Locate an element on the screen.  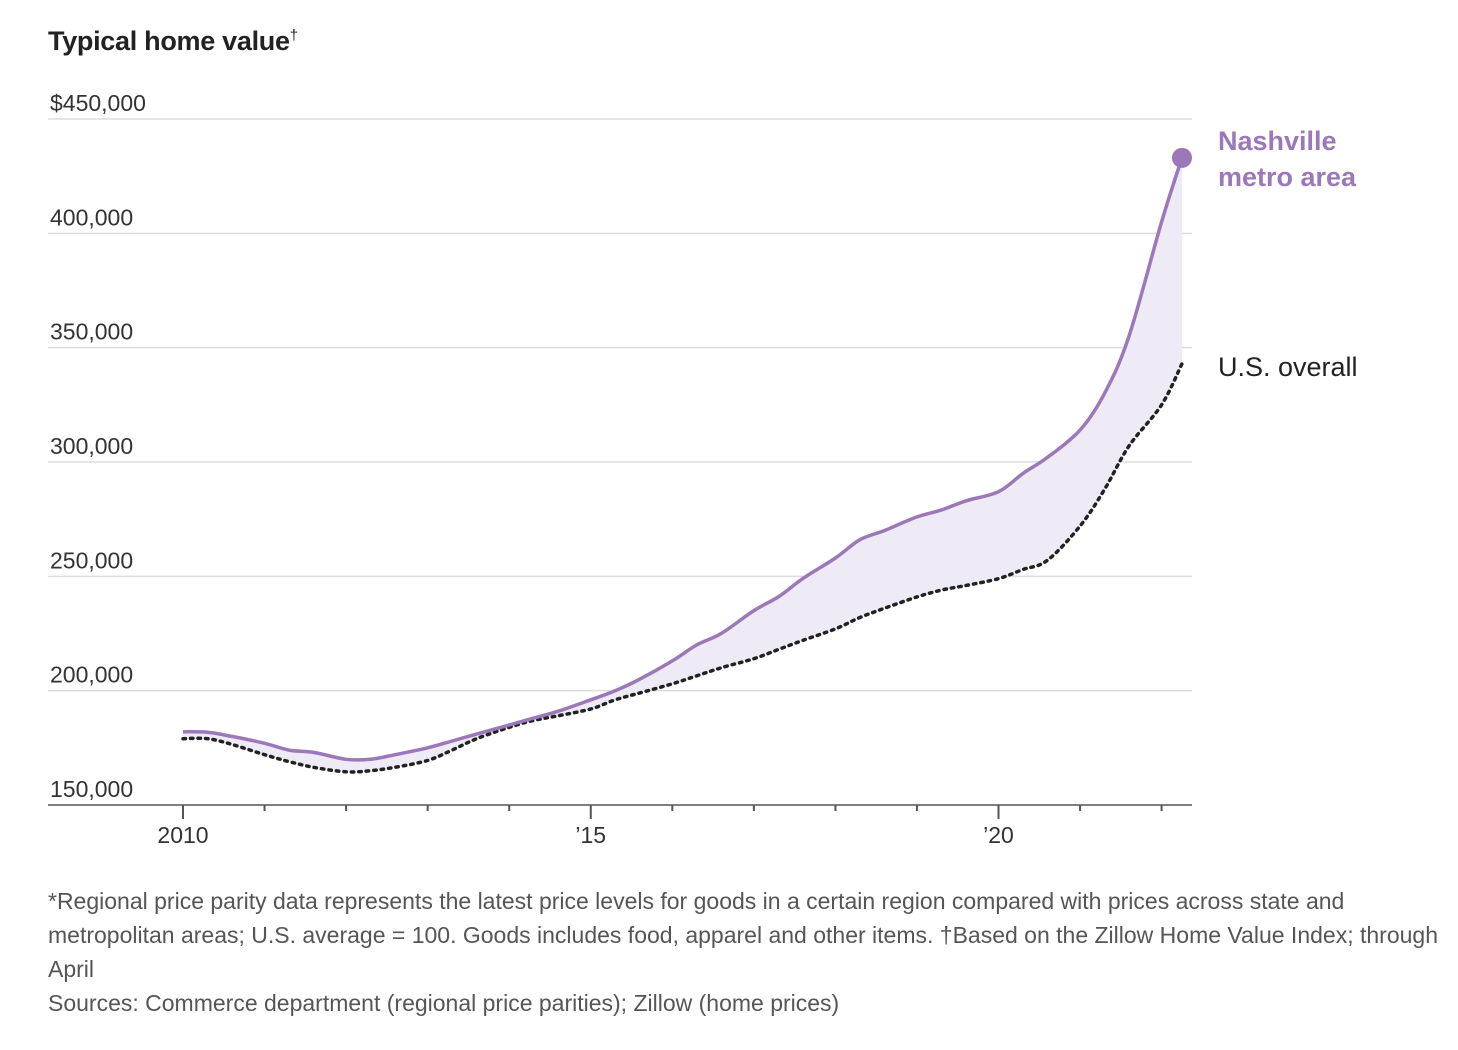
y-tick-label: 150,000 is located at coordinates (91, 789).